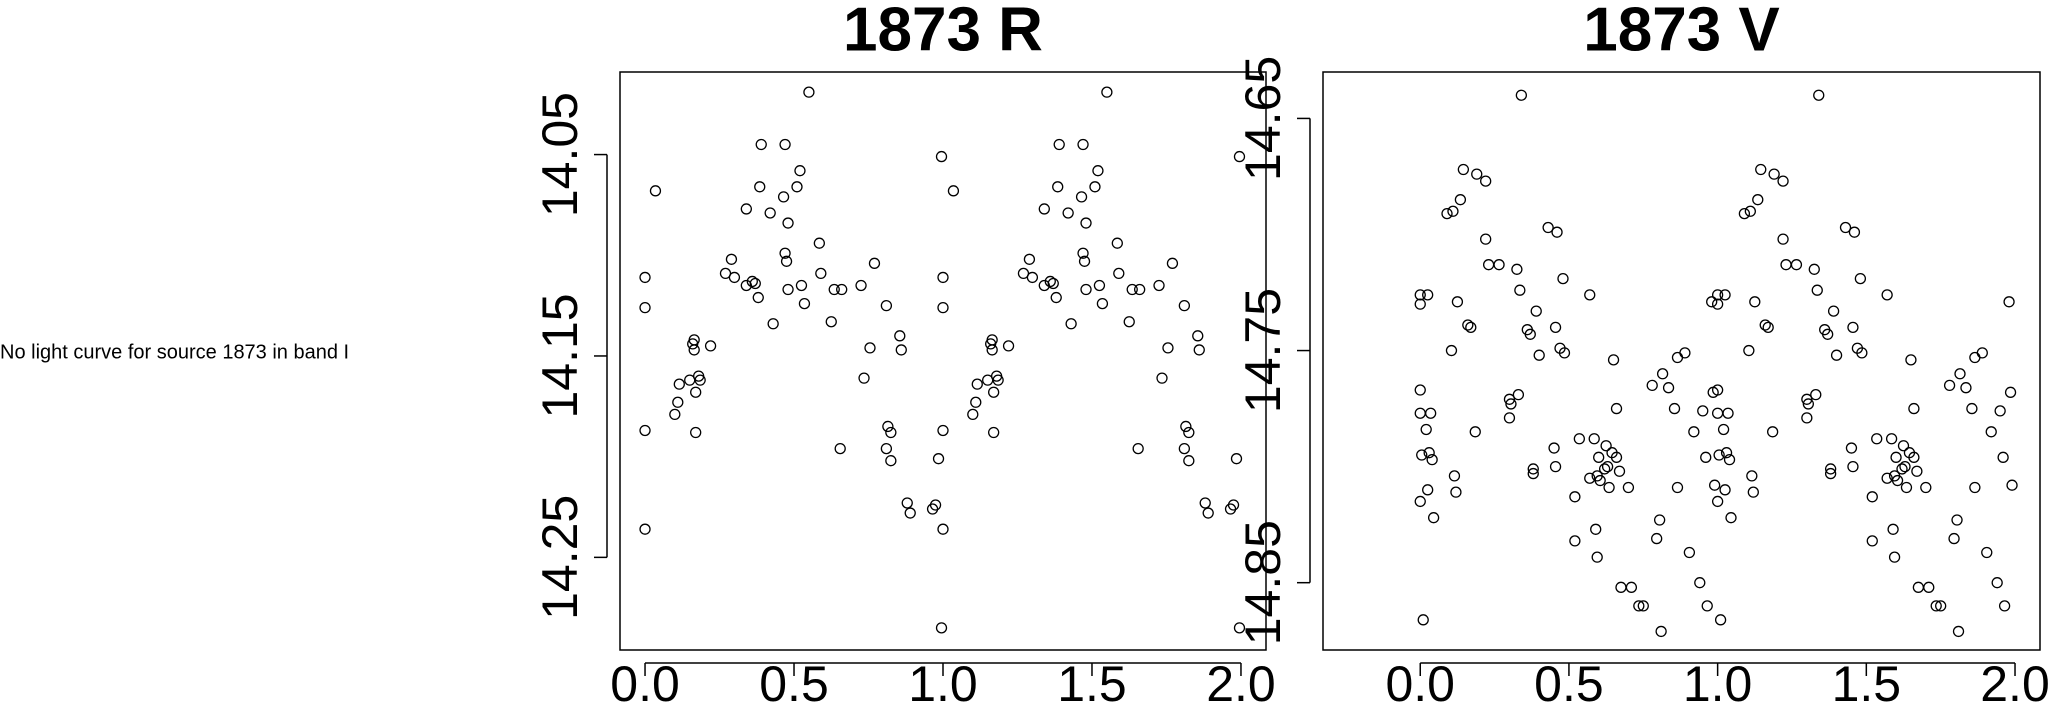 This screenshot has height=708, width=2064. What do you see at coordinates (1263, 350) in the screenshot?
I see `y-tick-label: 14.75` at bounding box center [1263, 350].